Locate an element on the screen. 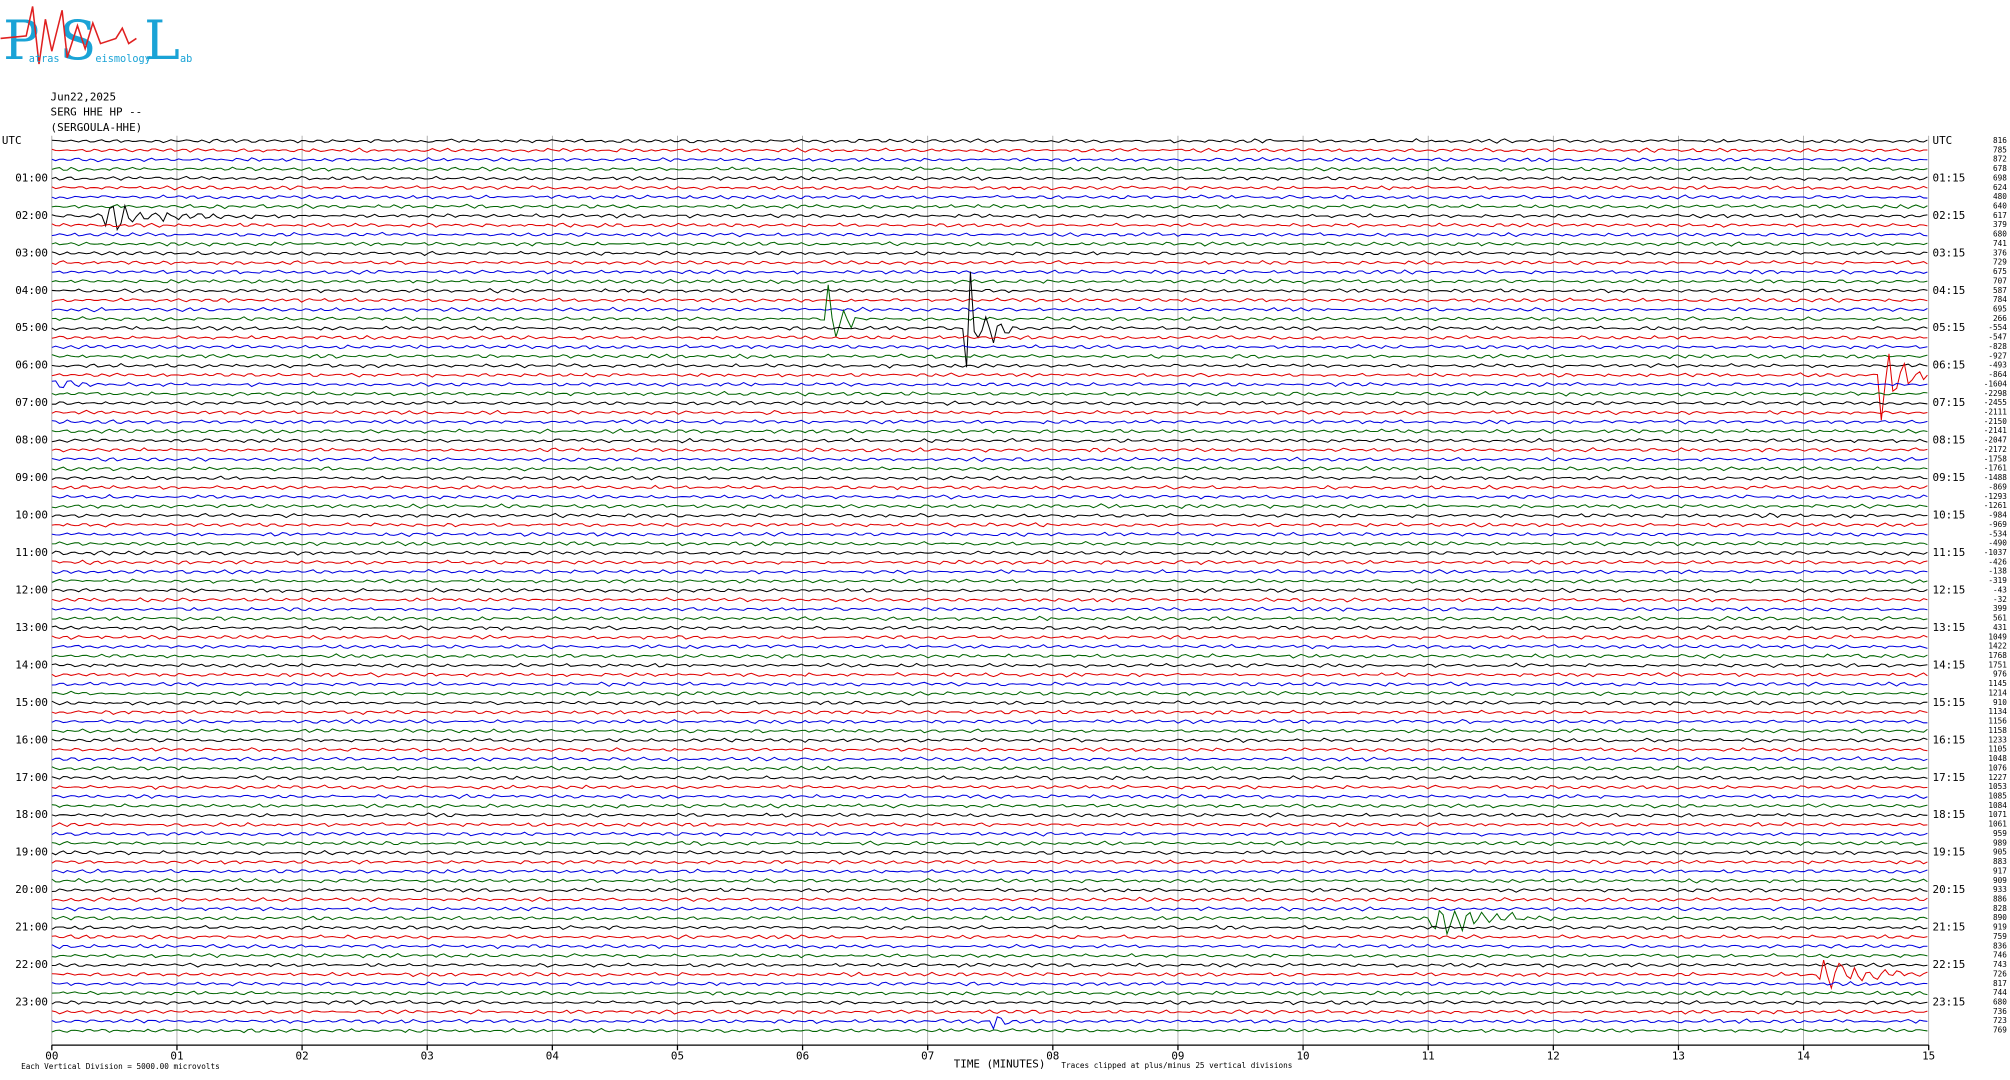  hour-label: 01:00 is located at coordinates (31, 177).